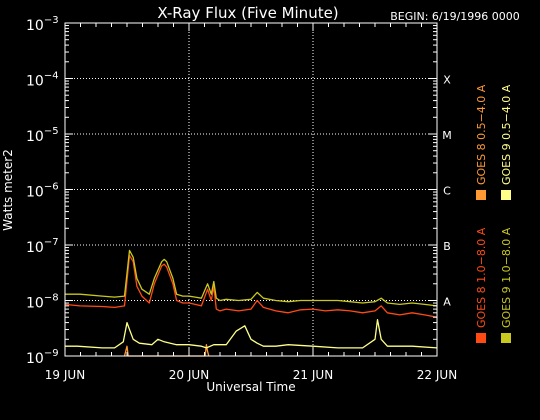  Describe the element at coordinates (250, 387) in the screenshot. I see `x-axis-label: Universal Time` at that location.